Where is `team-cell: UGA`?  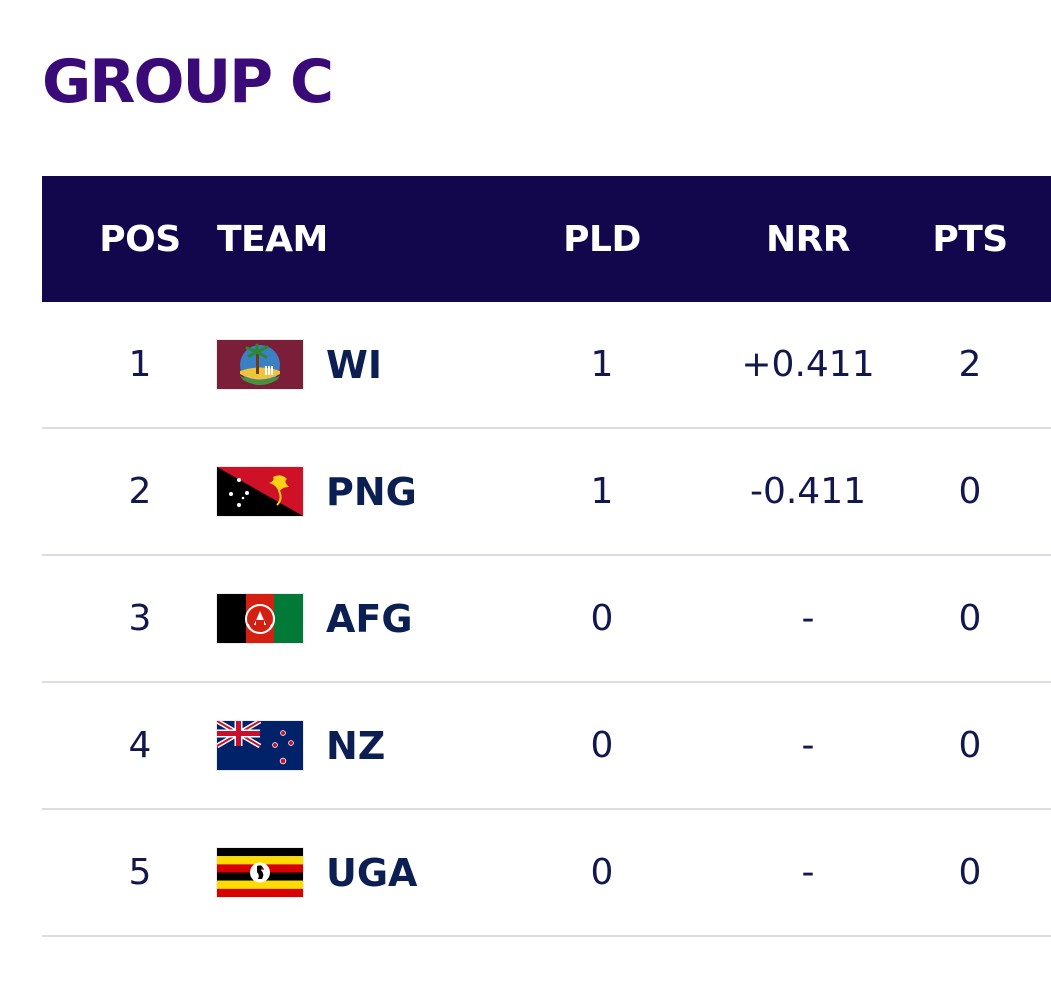 team-cell: UGA is located at coordinates (382, 872).